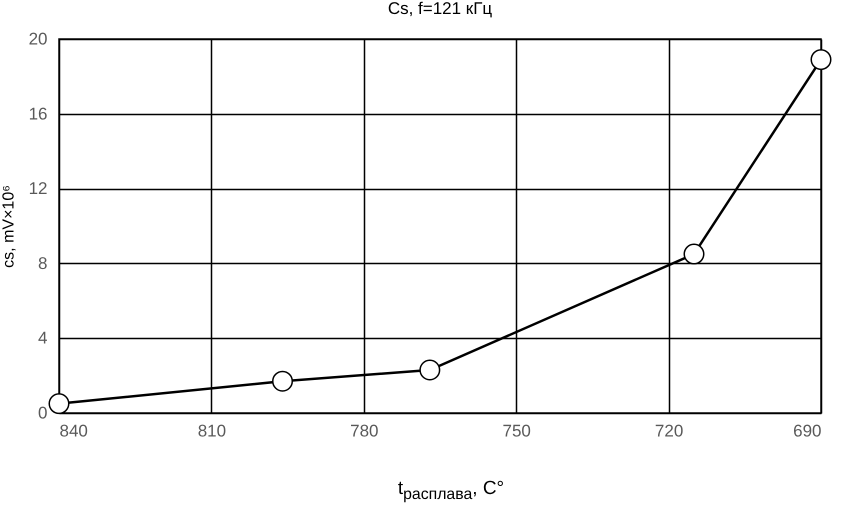  Describe the element at coordinates (38, 188) in the screenshot. I see `y-tick-label: 12` at that location.